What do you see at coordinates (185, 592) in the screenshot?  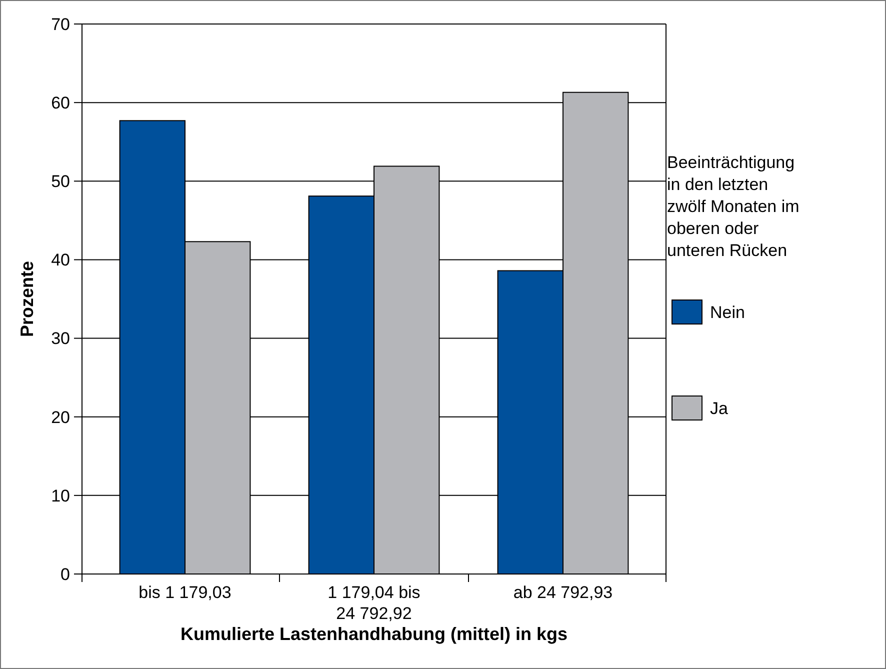 I see `x-tick-label: bis 1 179,03` at bounding box center [185, 592].